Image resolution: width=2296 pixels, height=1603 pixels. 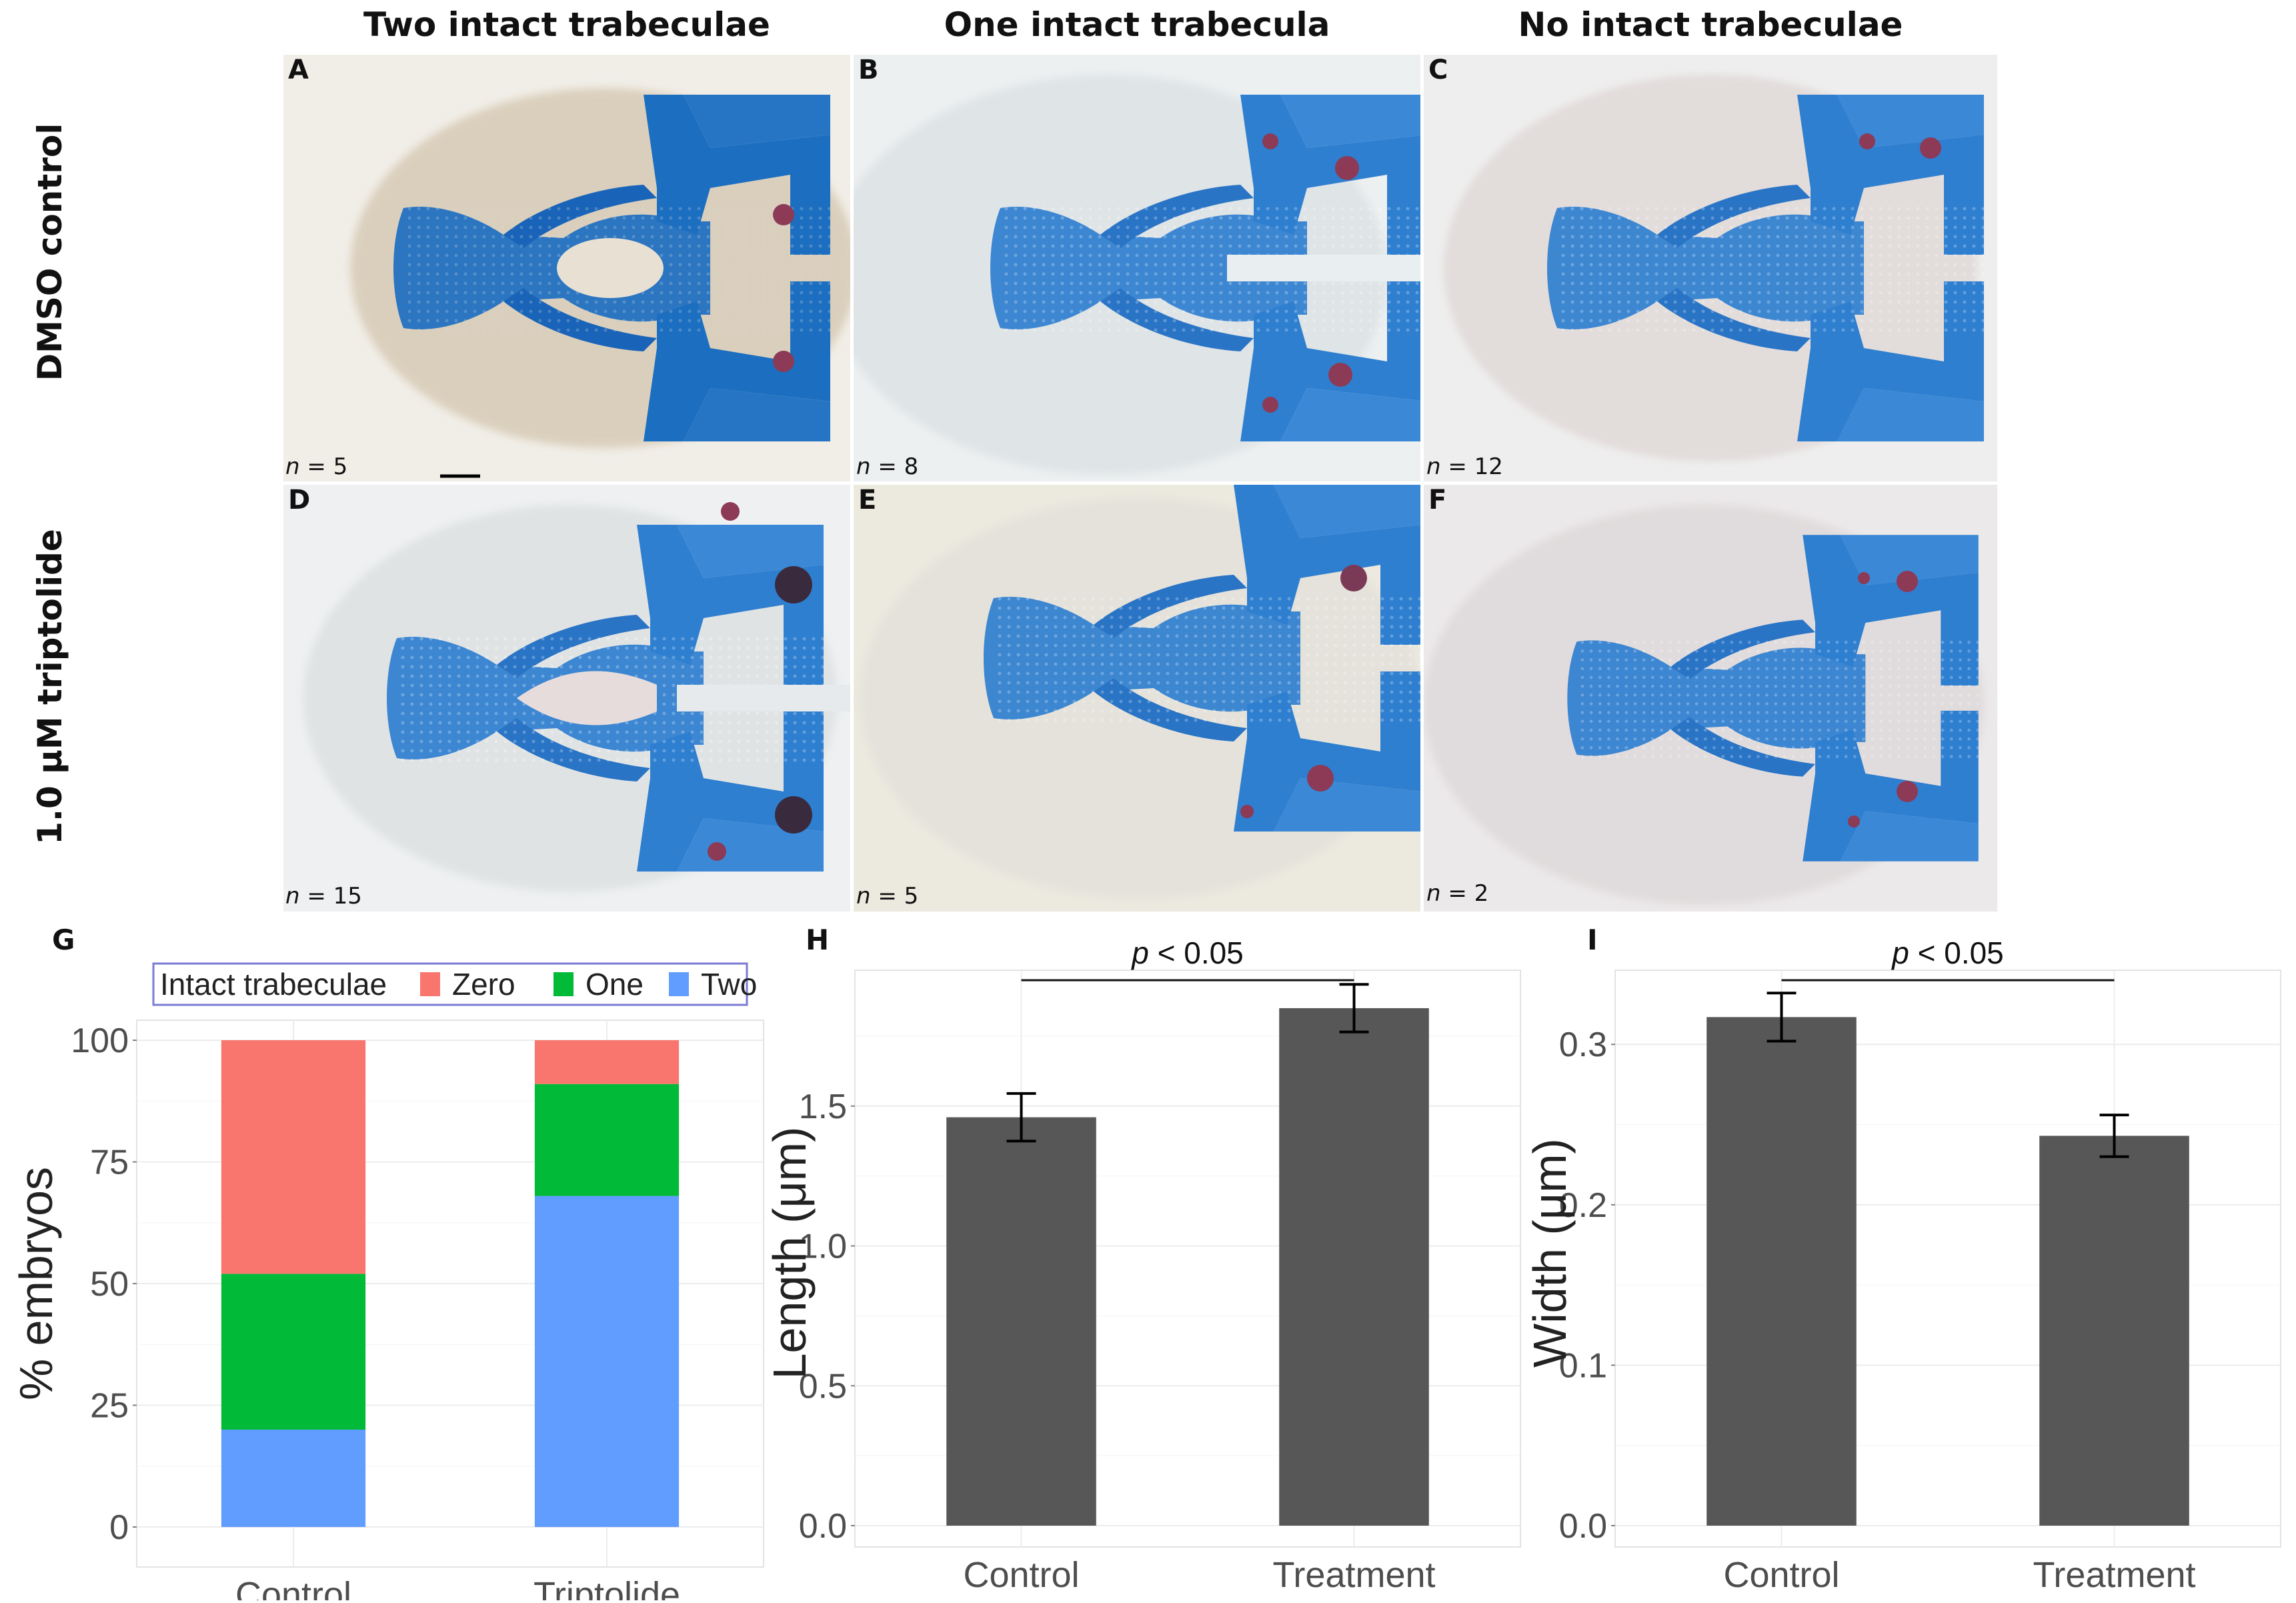 What do you see at coordinates (791, 1253) in the screenshot?
I see `y-axis-label: Length (μm)` at bounding box center [791, 1253].